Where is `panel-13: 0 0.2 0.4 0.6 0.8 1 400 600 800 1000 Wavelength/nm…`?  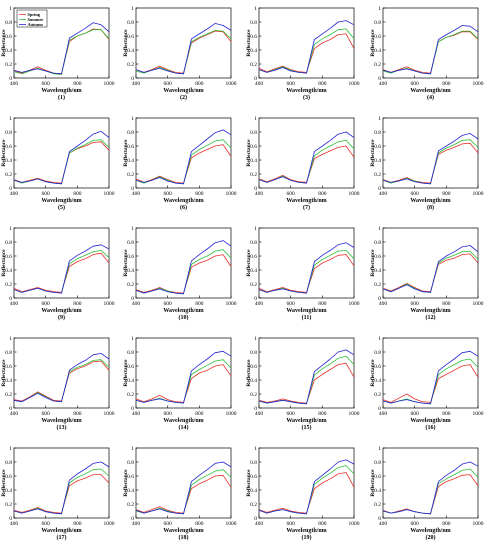 panel-13: 0 0.2 0.4 0.6 0.8 1 400 600 800 1000 Wavelength/nm… is located at coordinates (58, 383).